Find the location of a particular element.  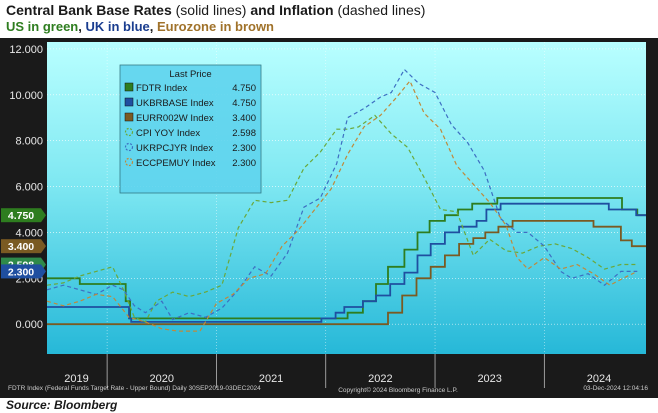

legend-box is located at coordinates (190, 129).